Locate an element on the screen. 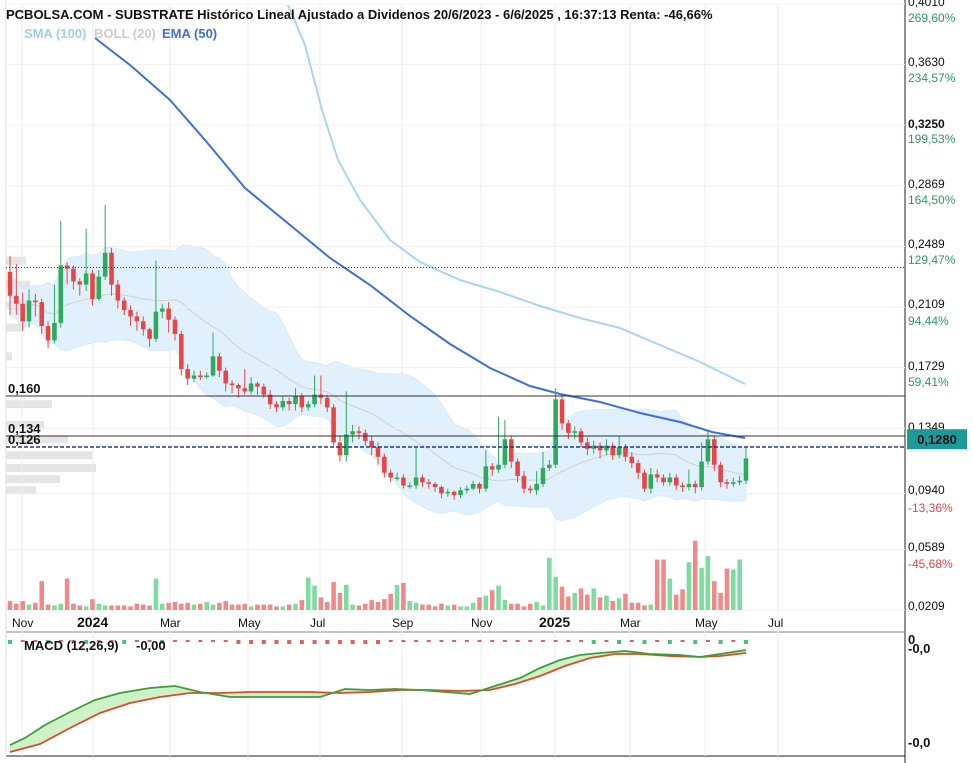 This screenshot has width=973, height=763. legend-ema: EMA (50) is located at coordinates (189, 33).